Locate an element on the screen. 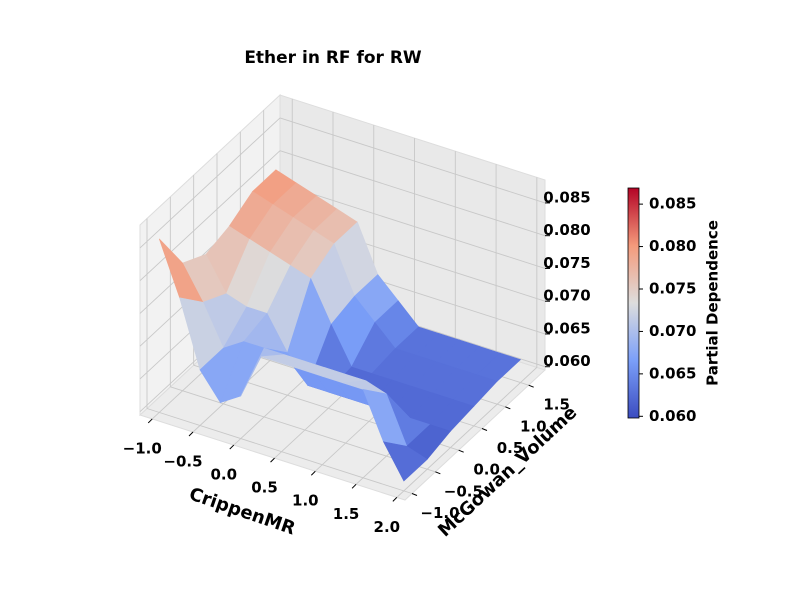  z-tick-label: 0.070 is located at coordinates (566, 296).